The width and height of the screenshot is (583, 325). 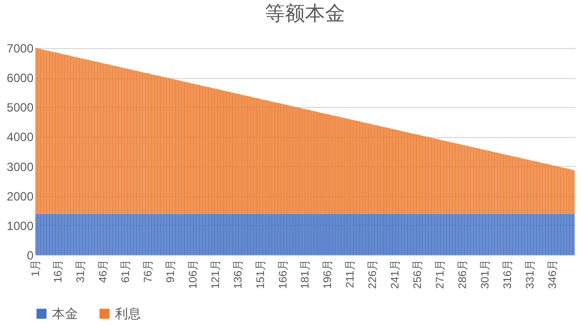 What do you see at coordinates (20, 78) in the screenshot?
I see `y-tick-label: 6000` at bounding box center [20, 78].